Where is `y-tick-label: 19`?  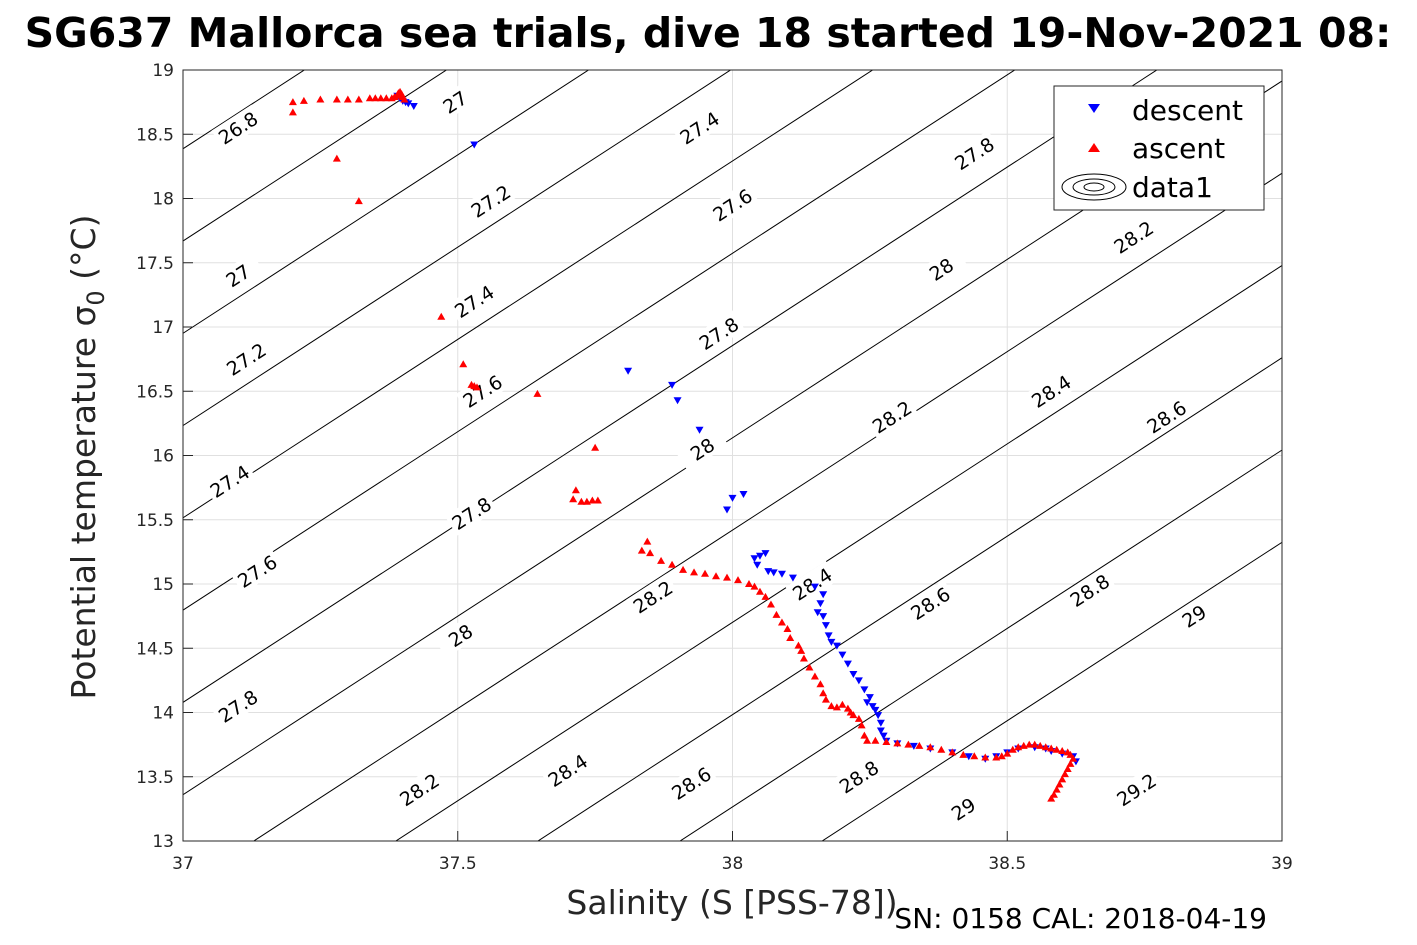 y-tick-label: 19 is located at coordinates (163, 71).